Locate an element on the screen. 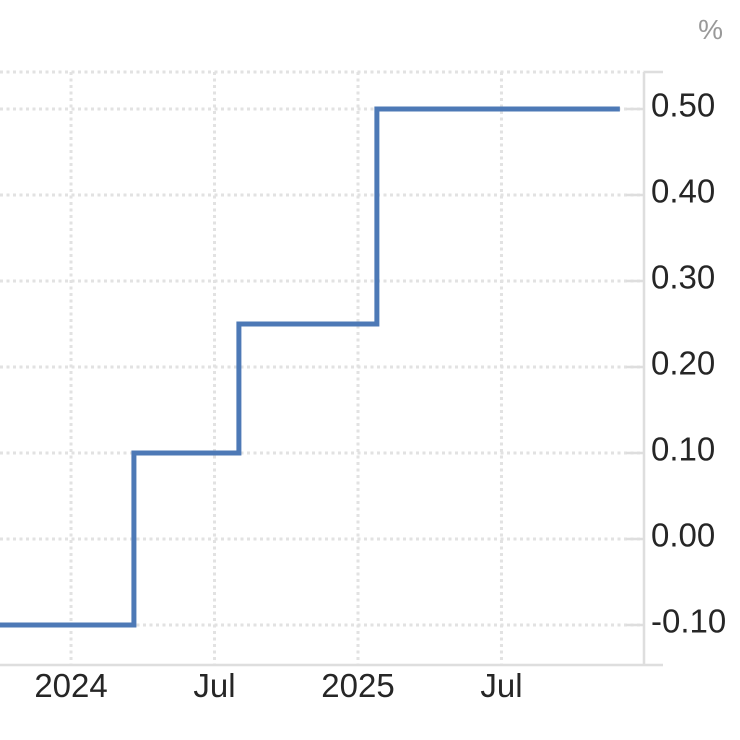 This screenshot has height=740, width=740. x-tick-label: 2024 is located at coordinates (70, 685).